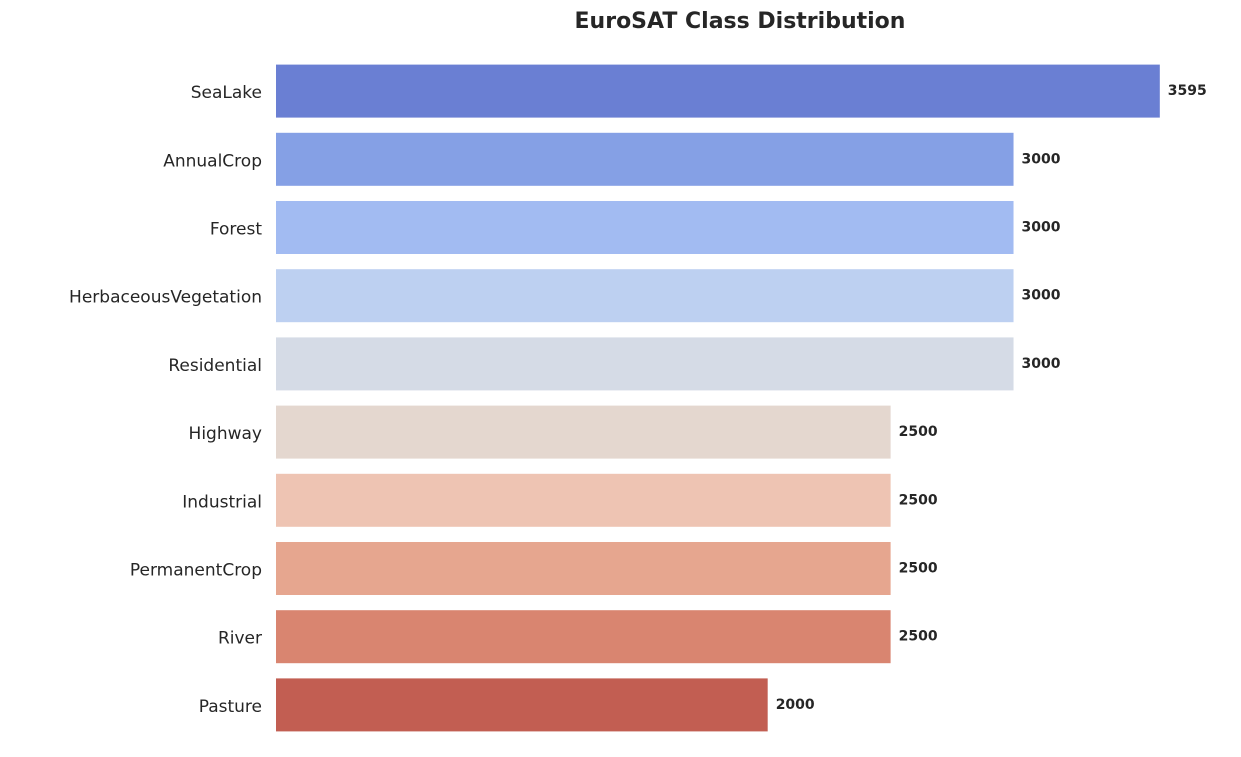  Describe the element at coordinates (226, 93) in the screenshot. I see `y-tick-label: SeaLake` at that location.